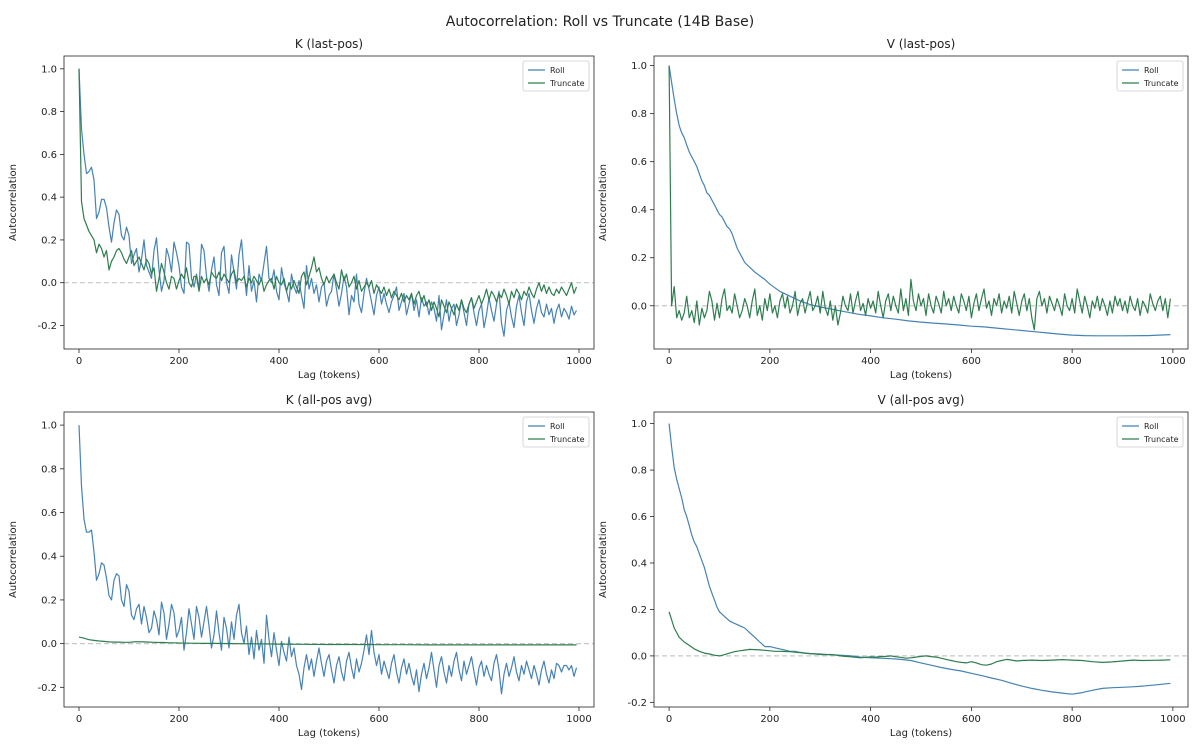 Image resolution: width=1200 pixels, height=750 pixels. Describe the element at coordinates (921, 44) in the screenshot. I see `panel-title: V (last-pos)` at that location.